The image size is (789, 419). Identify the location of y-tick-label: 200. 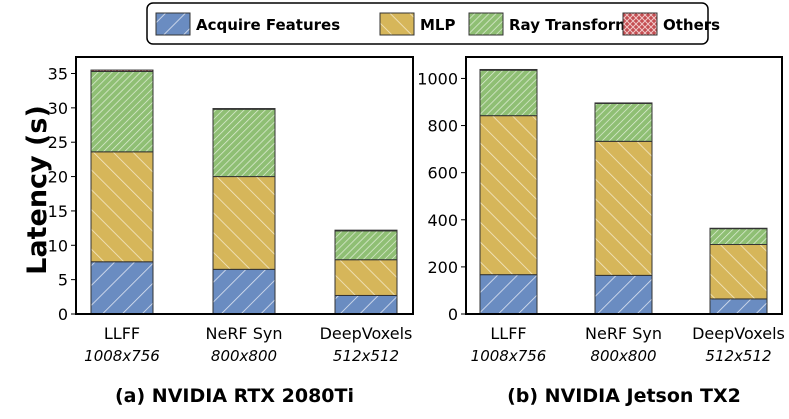
(442, 267).